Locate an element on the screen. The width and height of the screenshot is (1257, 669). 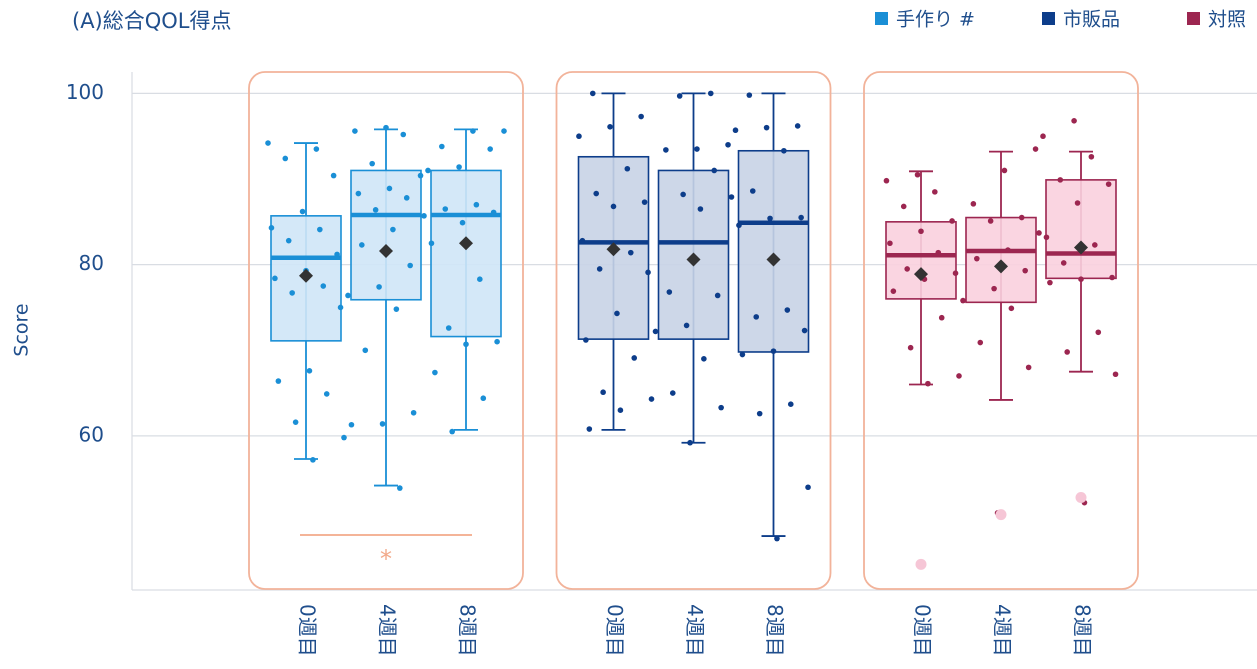
legend-label: 対照 is located at coordinates (1227, 20).